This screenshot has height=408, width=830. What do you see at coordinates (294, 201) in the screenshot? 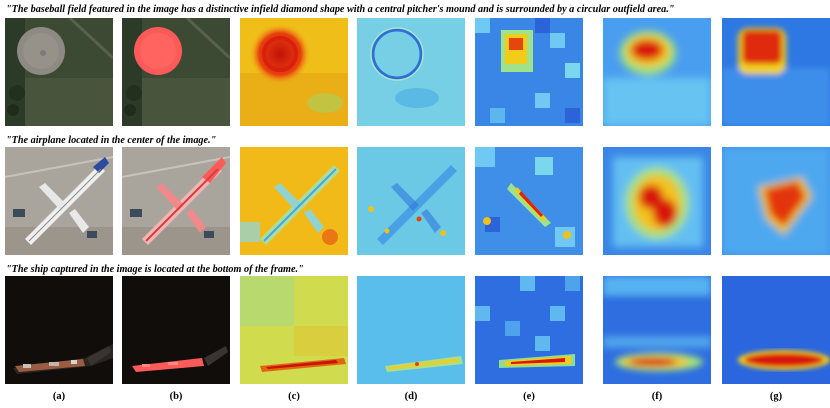
I see `airplane-heatmap-c` at bounding box center [294, 201].